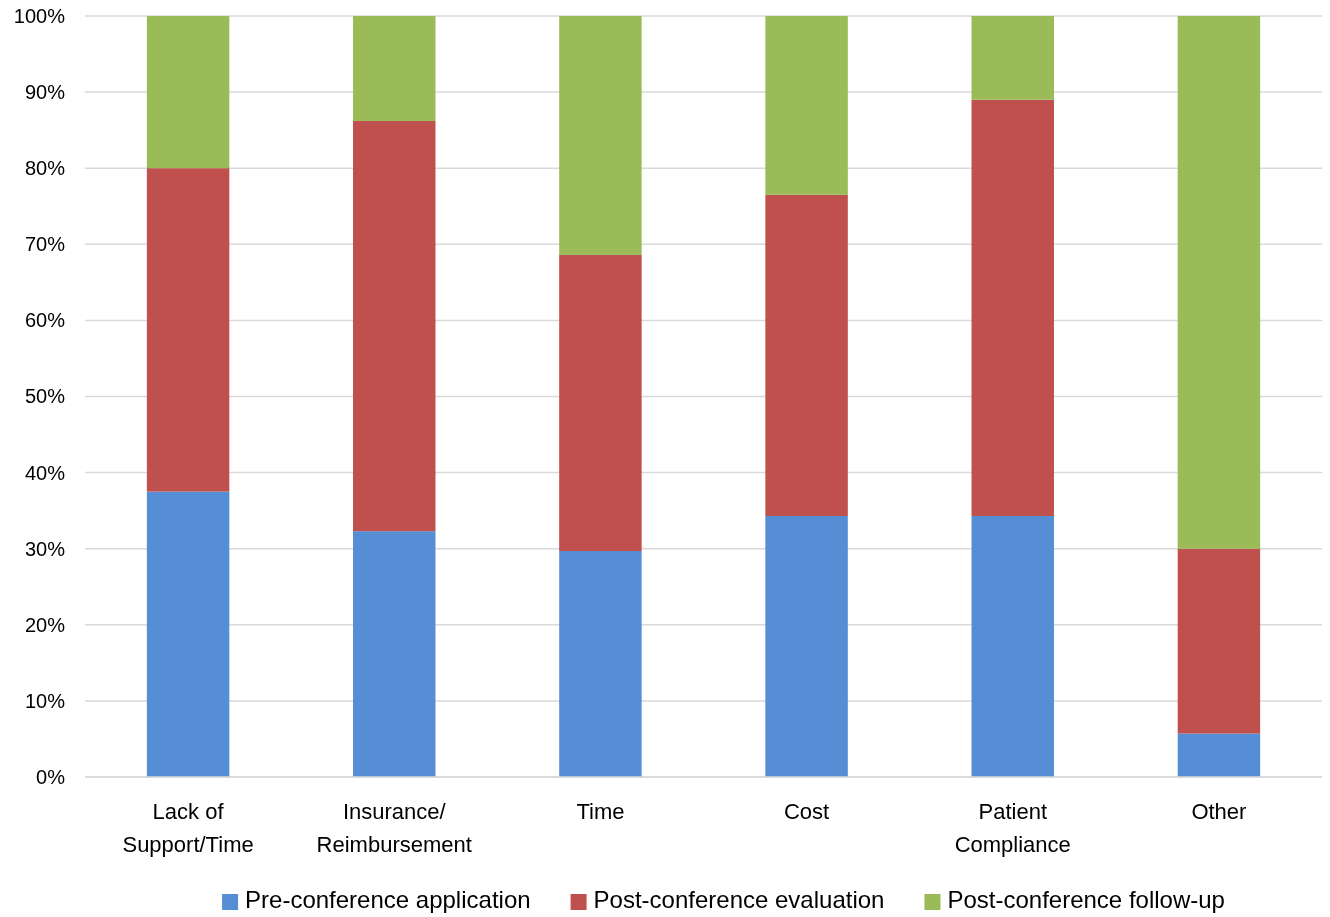  What do you see at coordinates (806, 811) in the screenshot?
I see `x-tick-label: Cost` at bounding box center [806, 811].